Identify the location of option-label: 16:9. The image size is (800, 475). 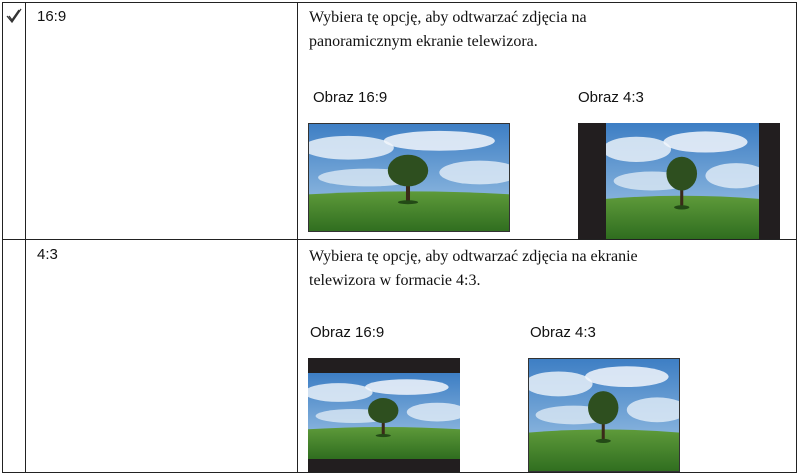
(52, 16).